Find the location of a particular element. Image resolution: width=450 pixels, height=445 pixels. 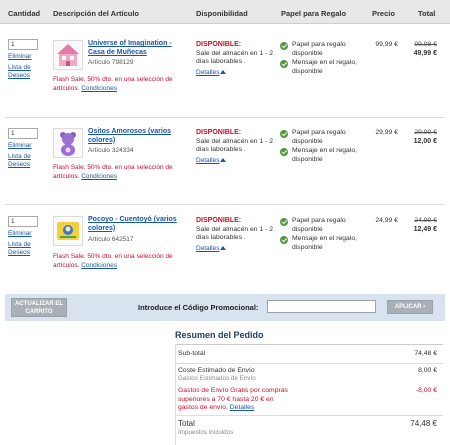

free-shipping-value: -8,00 € is located at coordinates (426, 390).